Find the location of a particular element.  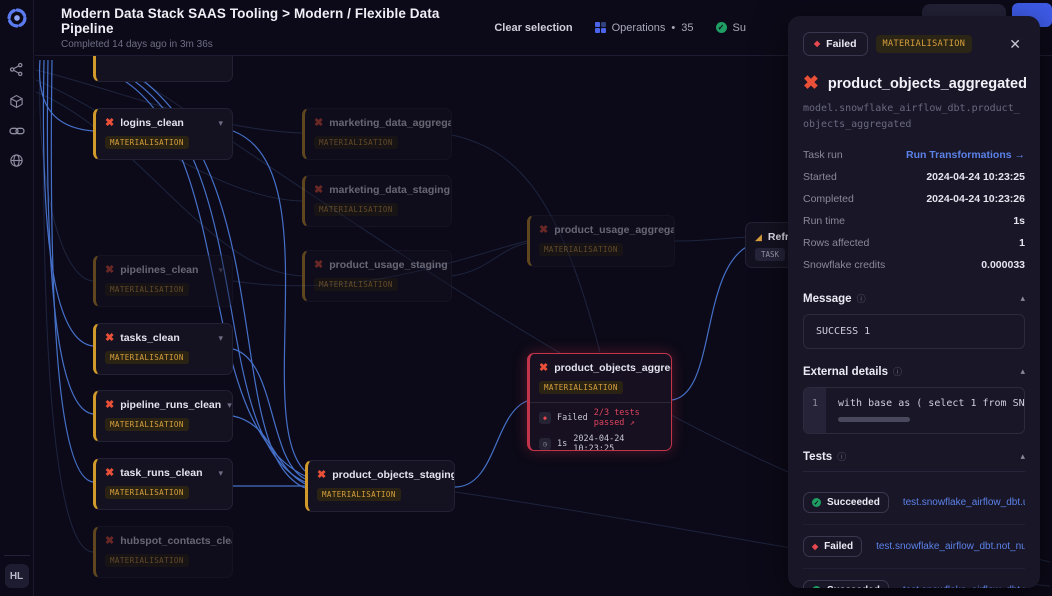

run-transformations-link: Run Transformations → is located at coordinates (965, 155).